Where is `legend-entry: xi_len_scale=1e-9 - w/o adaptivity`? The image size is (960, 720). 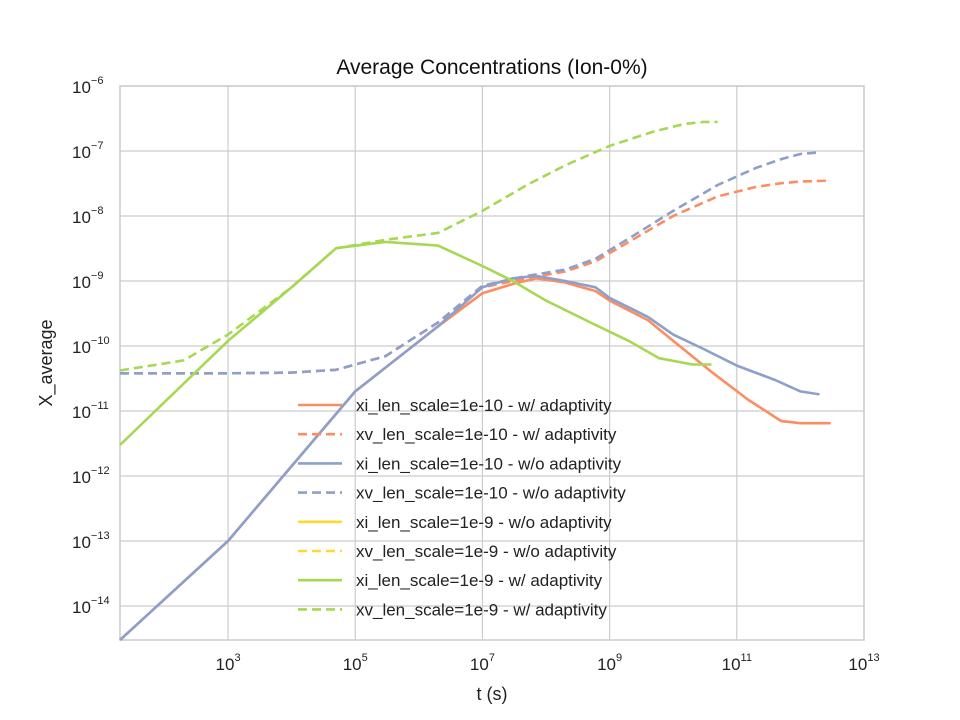
legend-entry: xi_len_scale=1e-9 - w/o adaptivity is located at coordinates (484, 522).